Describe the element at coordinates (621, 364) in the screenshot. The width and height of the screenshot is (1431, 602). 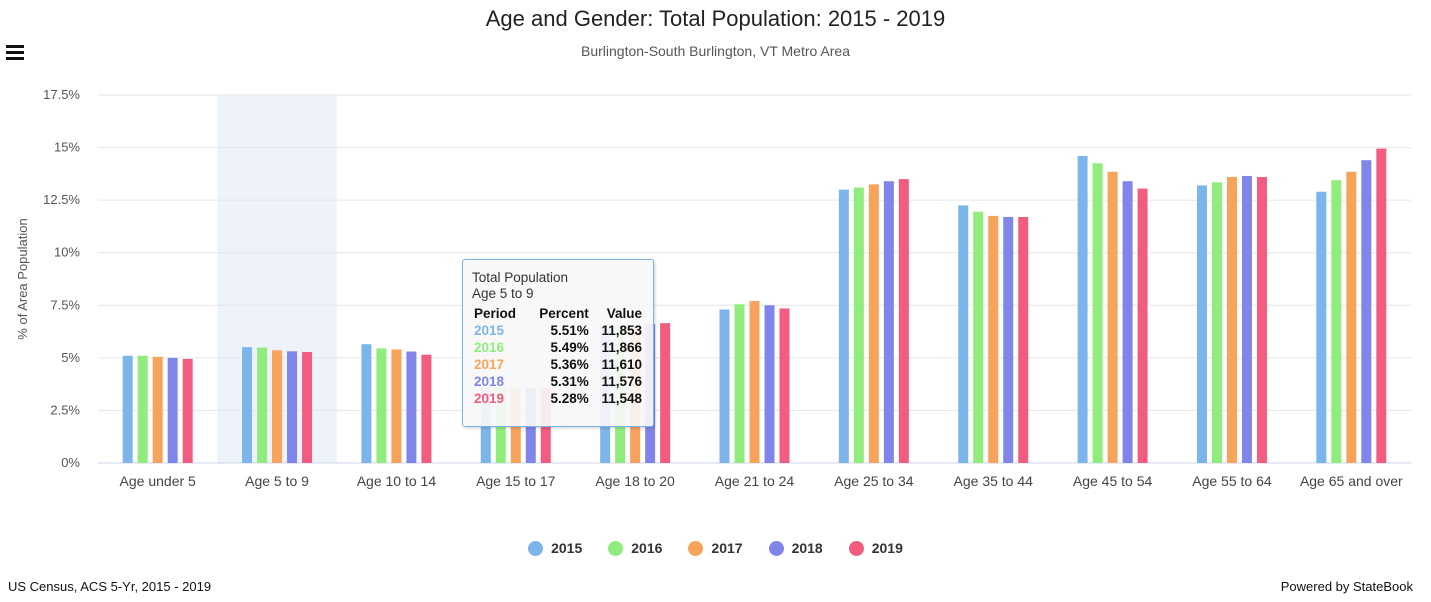
I see `tooltip-value: 11,610` at that location.